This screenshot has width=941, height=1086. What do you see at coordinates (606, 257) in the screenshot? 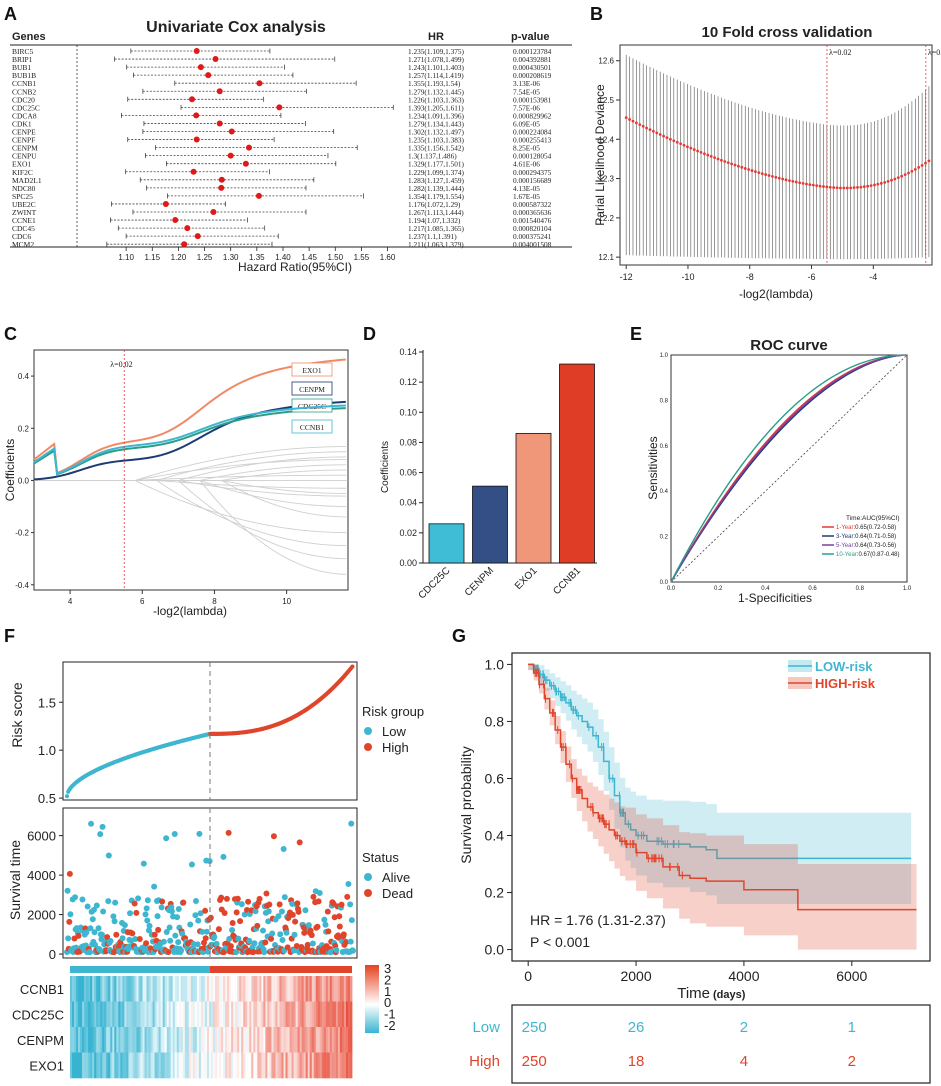
I see `cv-y-tick-label: 12.1` at bounding box center [606, 257].